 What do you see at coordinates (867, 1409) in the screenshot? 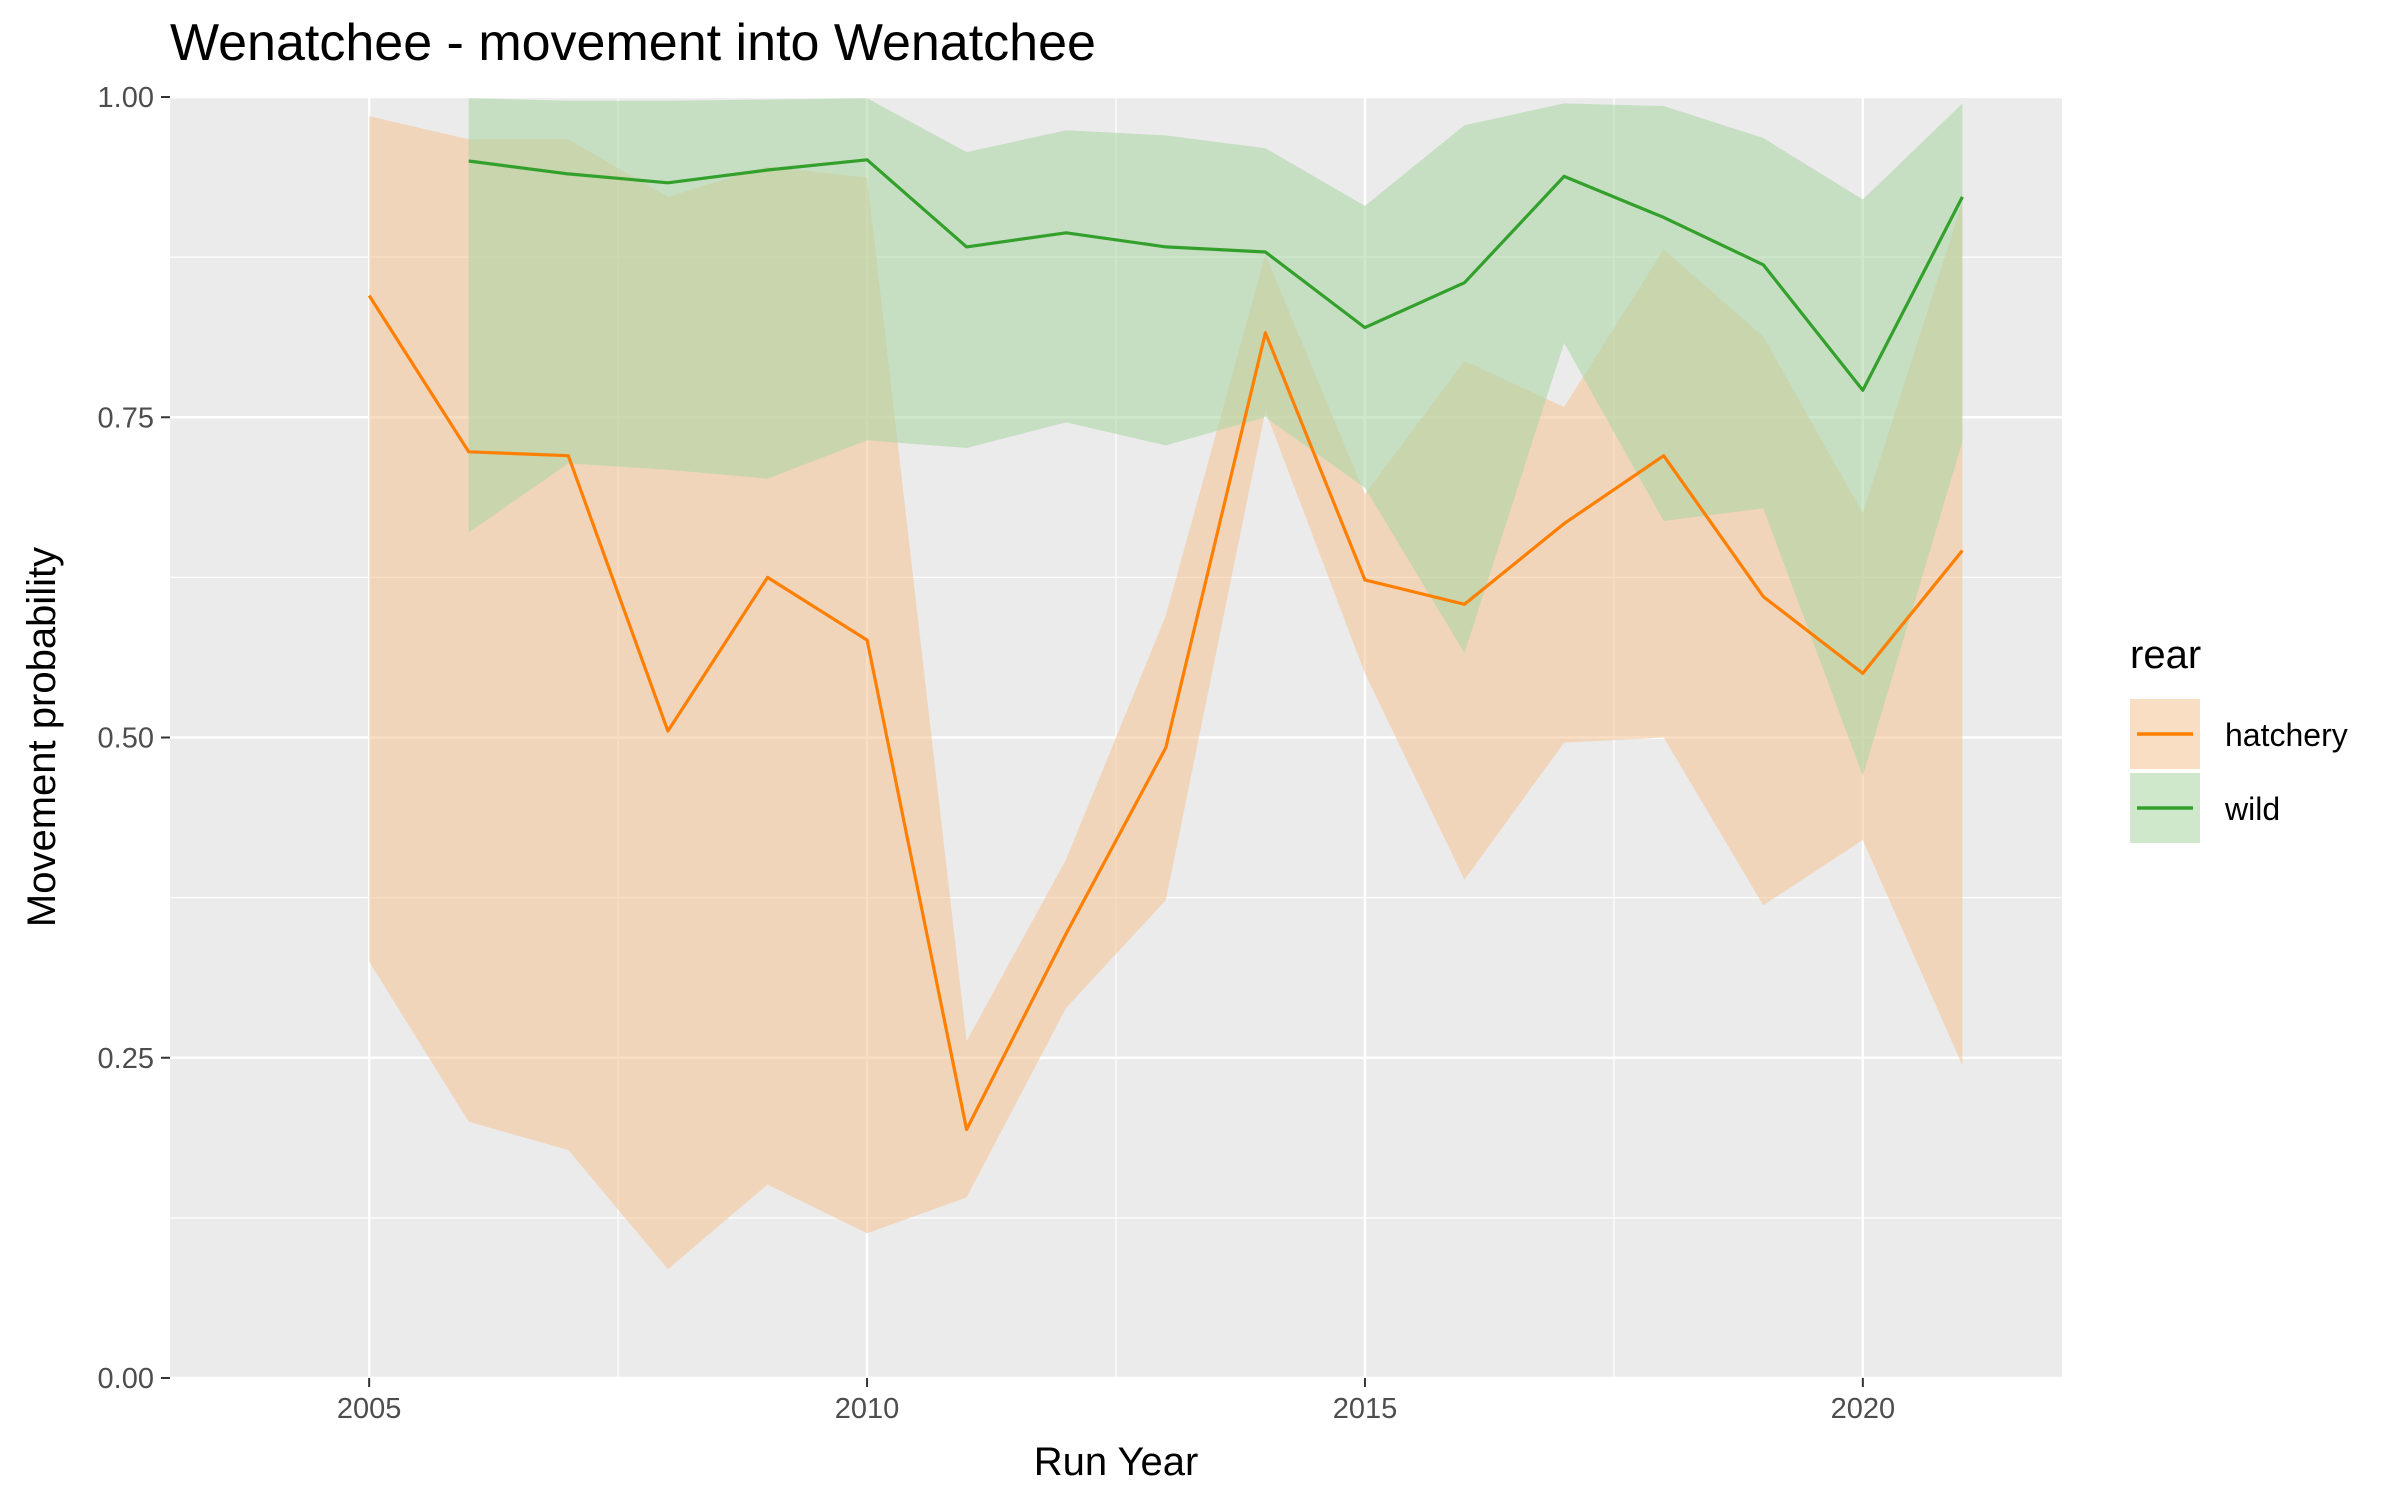
I see `x-tick-label: 2010` at bounding box center [867, 1409].